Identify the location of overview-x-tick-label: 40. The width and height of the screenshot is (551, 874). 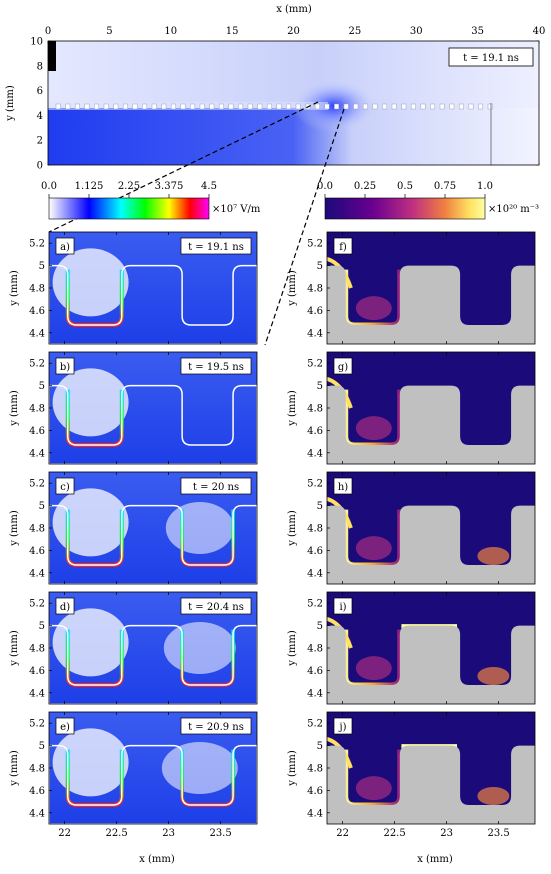
(539, 31).